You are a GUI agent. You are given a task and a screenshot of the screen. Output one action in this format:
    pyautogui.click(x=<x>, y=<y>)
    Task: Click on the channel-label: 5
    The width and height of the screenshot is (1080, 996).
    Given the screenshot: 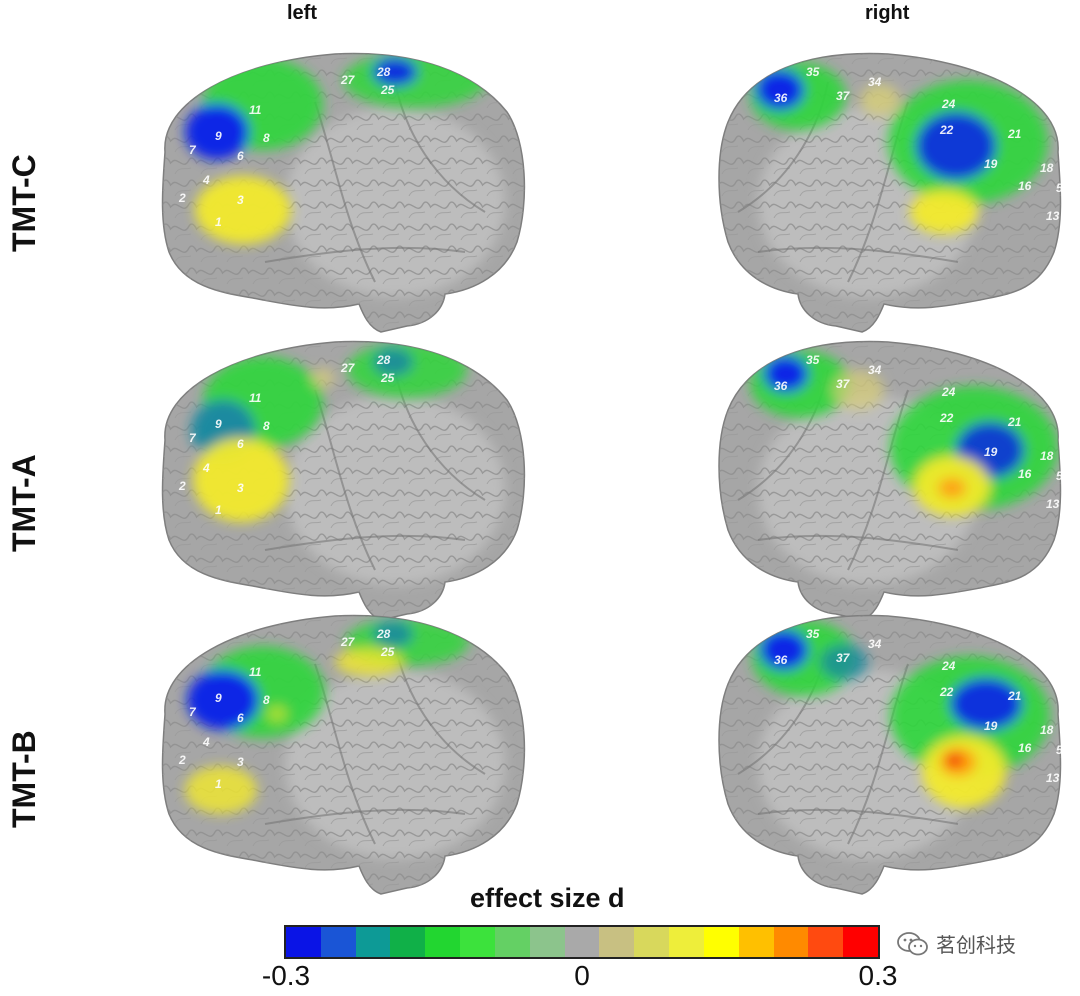 What is the action you would take?
    pyautogui.click(x=1059, y=188)
    